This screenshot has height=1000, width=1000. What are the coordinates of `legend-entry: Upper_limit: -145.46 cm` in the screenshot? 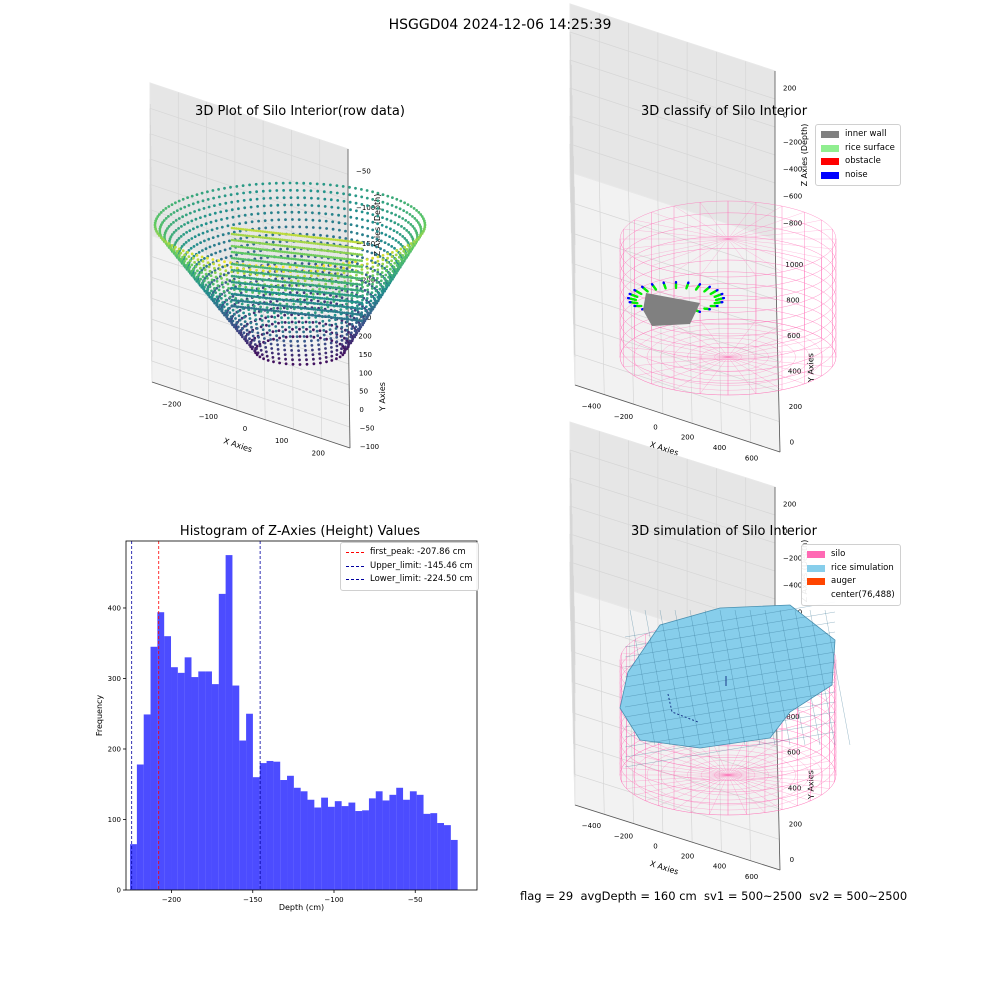 It's located at (409, 567).